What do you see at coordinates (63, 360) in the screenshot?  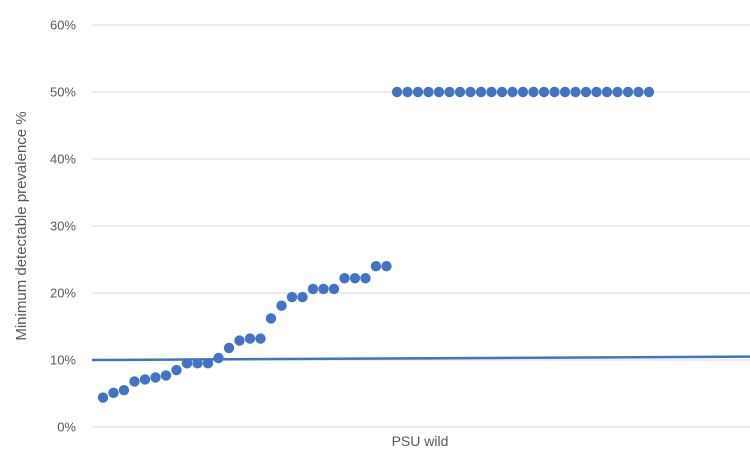 I see `y-tick-label: 10%` at bounding box center [63, 360].